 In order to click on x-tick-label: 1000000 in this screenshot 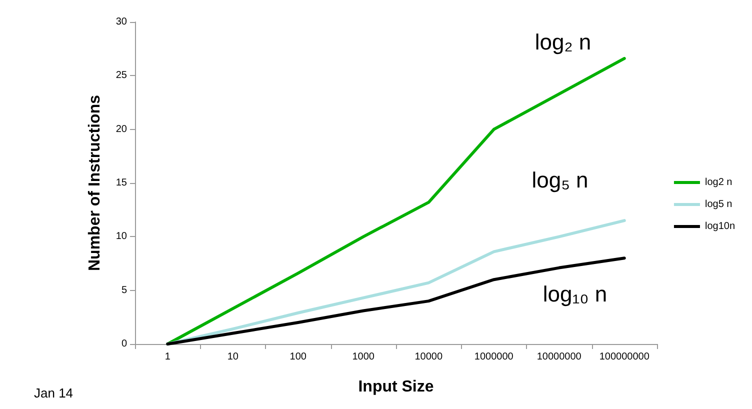, I will do `click(494, 357)`.